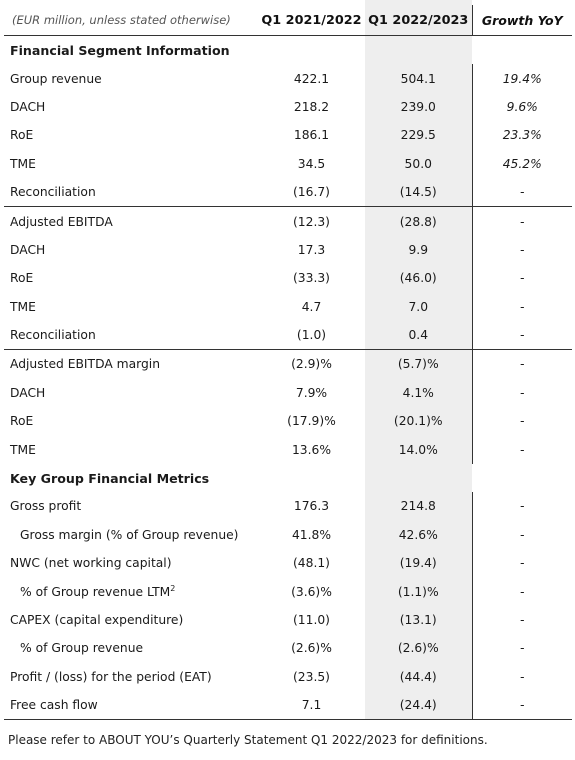  What do you see at coordinates (521, 20) in the screenshot?
I see `column-header-growth-yoy: Growth YoY` at bounding box center [521, 20].